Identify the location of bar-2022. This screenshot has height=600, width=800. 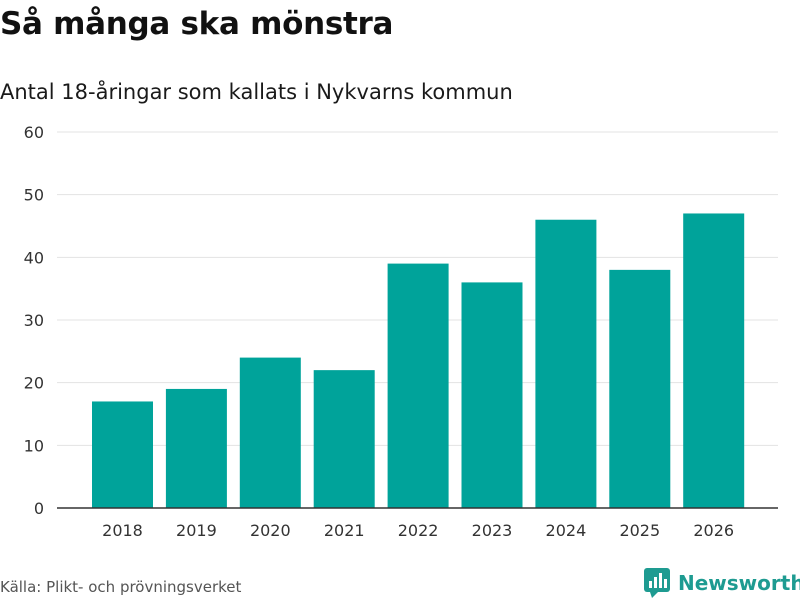
(418, 385).